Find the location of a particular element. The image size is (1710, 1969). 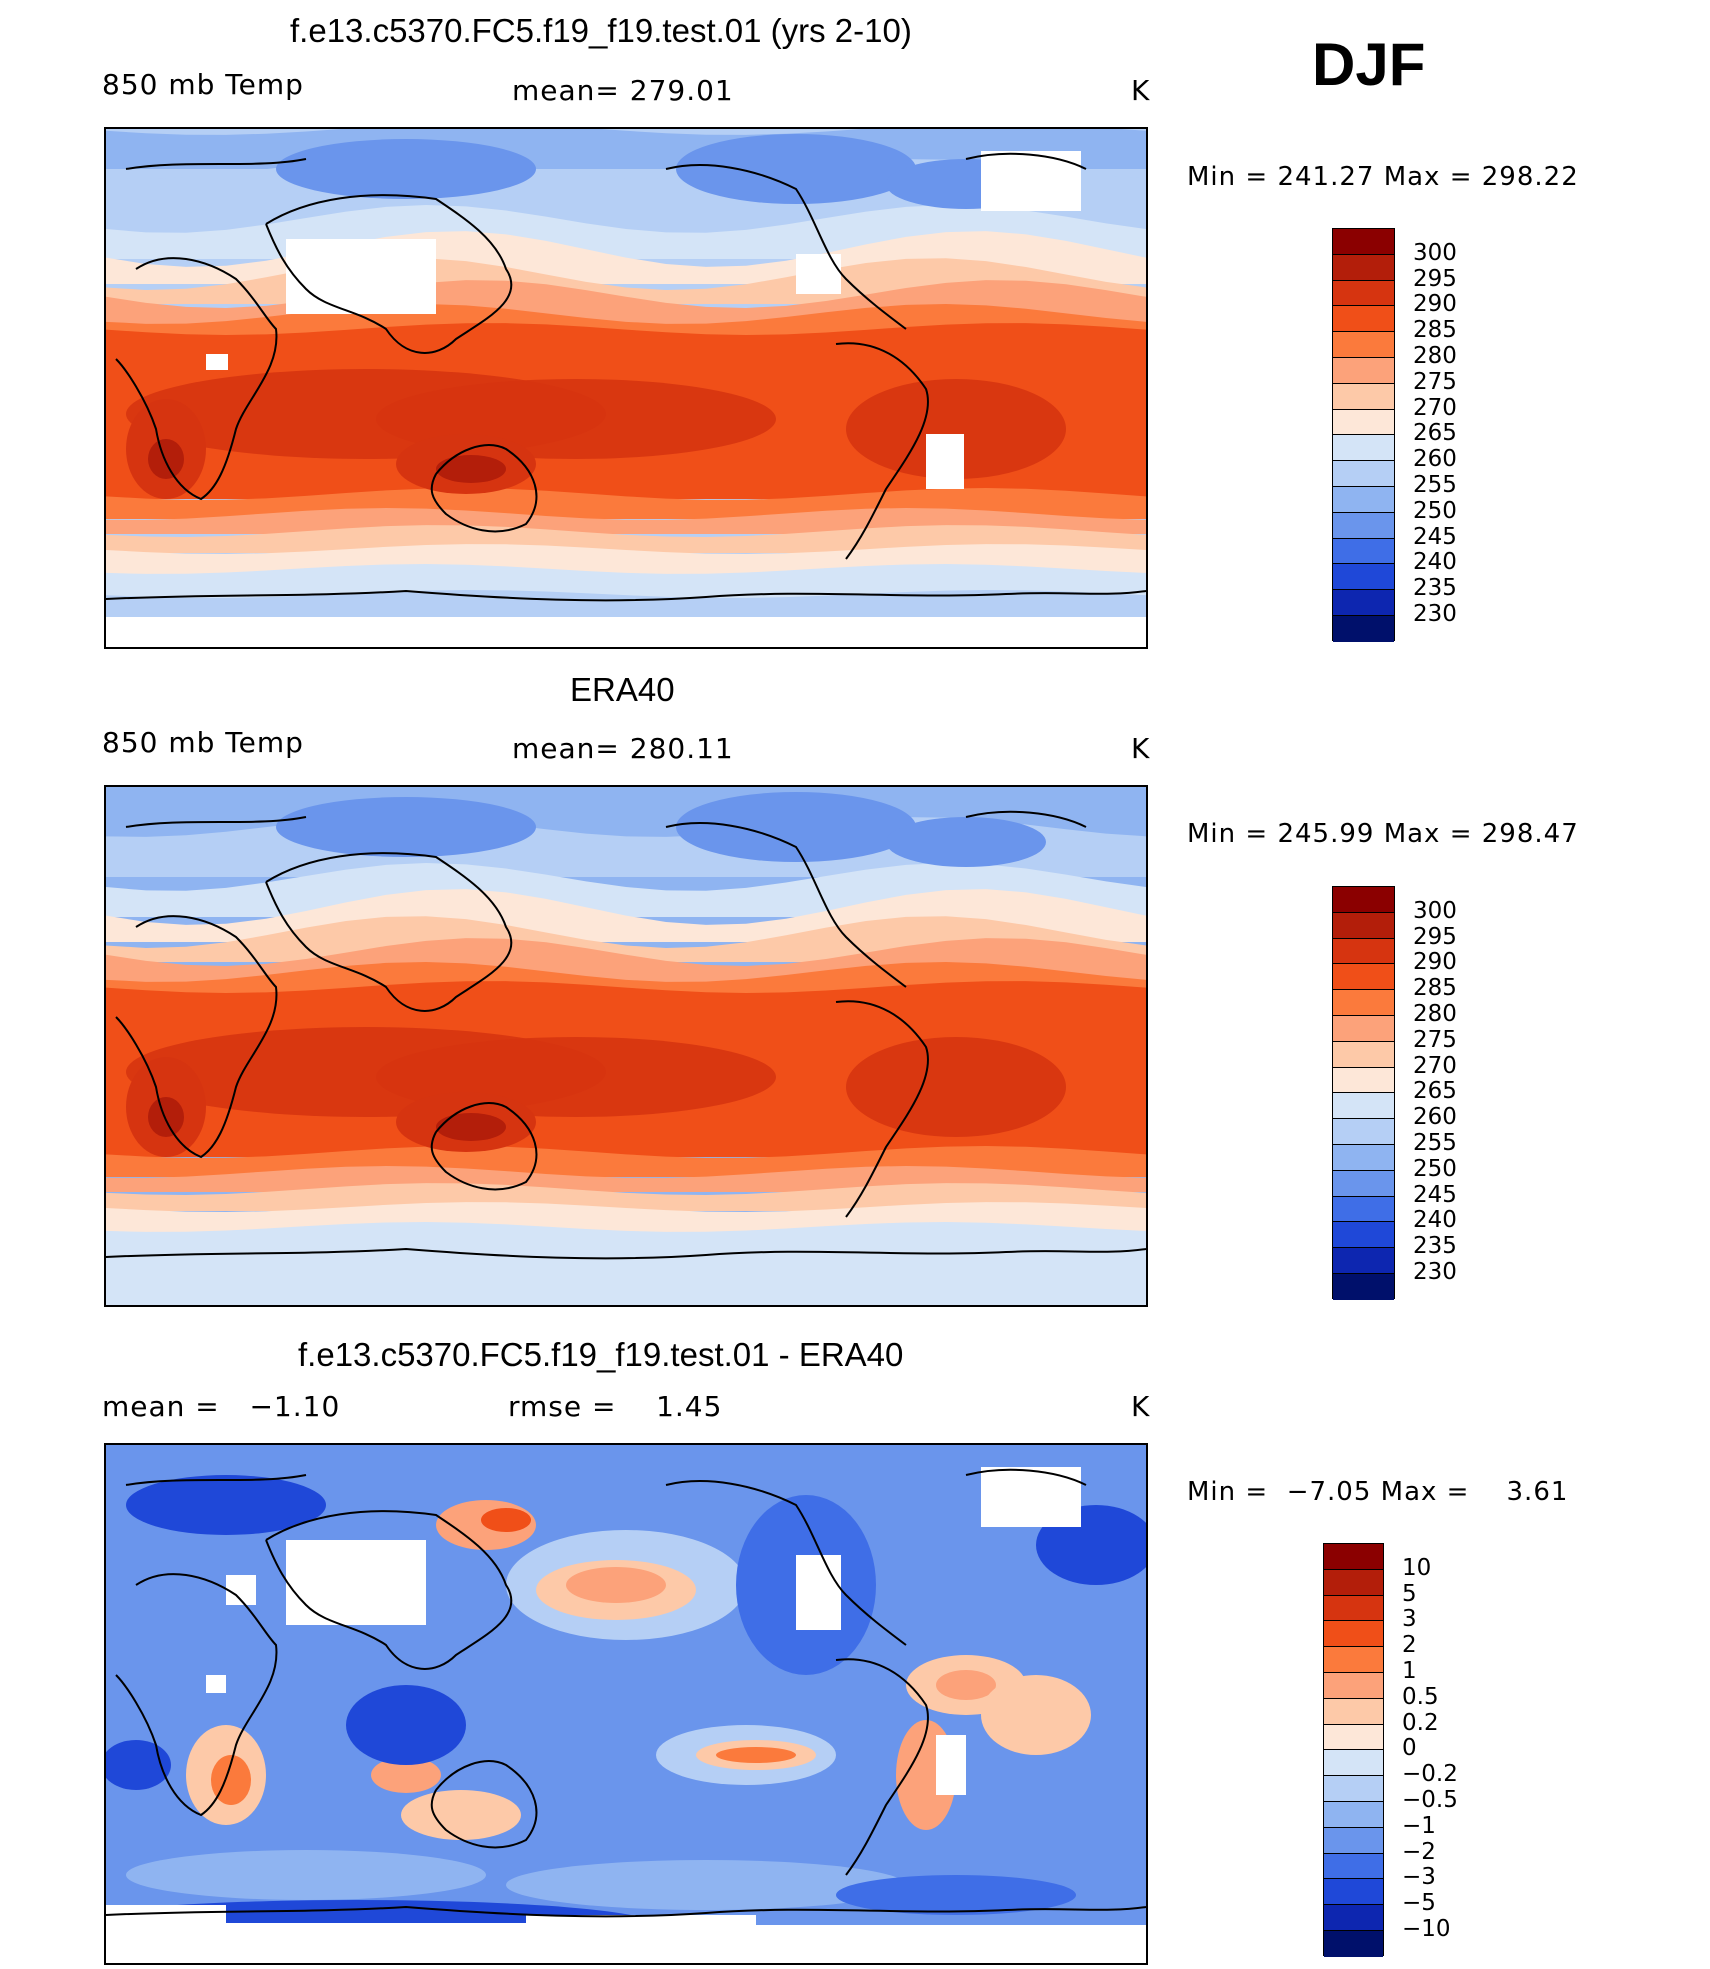

panel-1-minmax: Min = 241.27 Max = 298.22 is located at coordinates (1383, 177).